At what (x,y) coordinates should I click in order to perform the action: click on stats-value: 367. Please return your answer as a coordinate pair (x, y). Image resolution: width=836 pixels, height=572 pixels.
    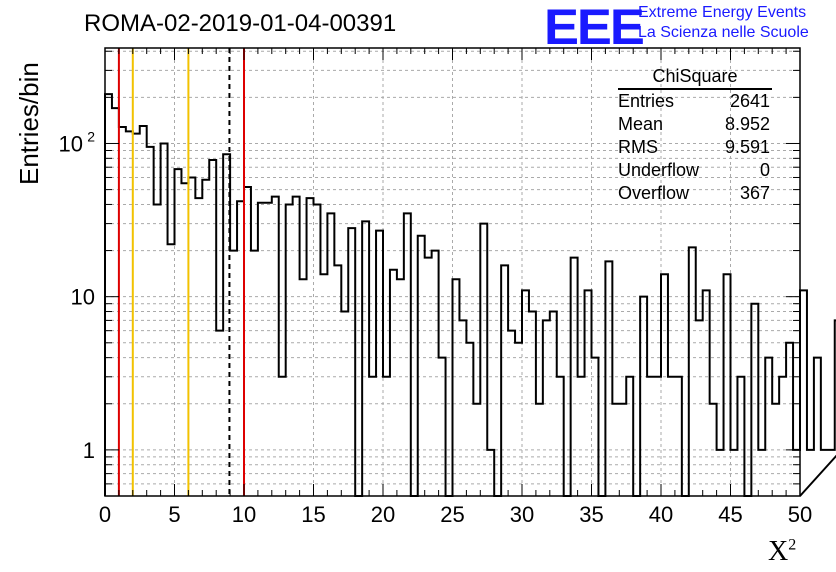
    Looking at the image, I should click on (754, 193).